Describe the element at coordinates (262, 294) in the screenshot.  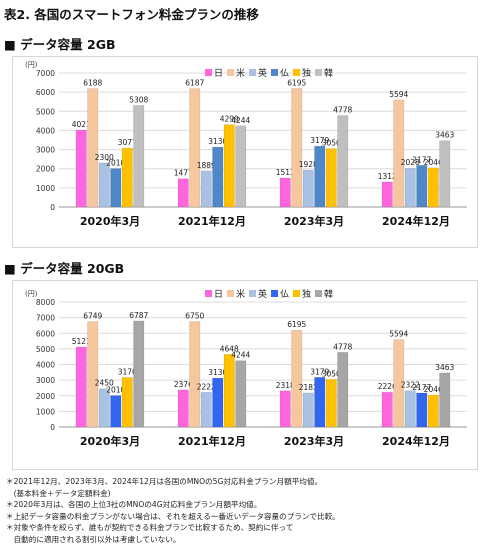
I see `legend-label: 英` at that location.